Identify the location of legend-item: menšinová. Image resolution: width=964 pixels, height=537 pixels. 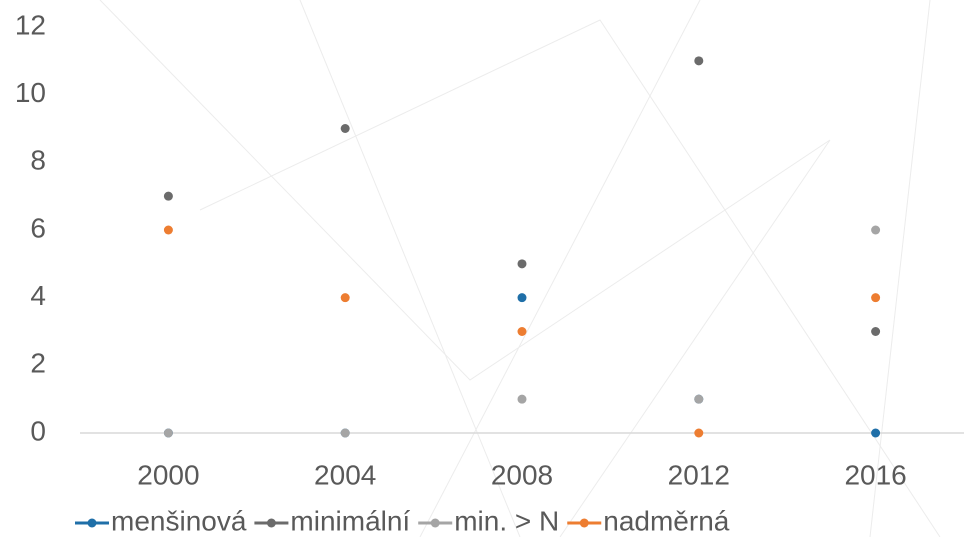
(161, 520).